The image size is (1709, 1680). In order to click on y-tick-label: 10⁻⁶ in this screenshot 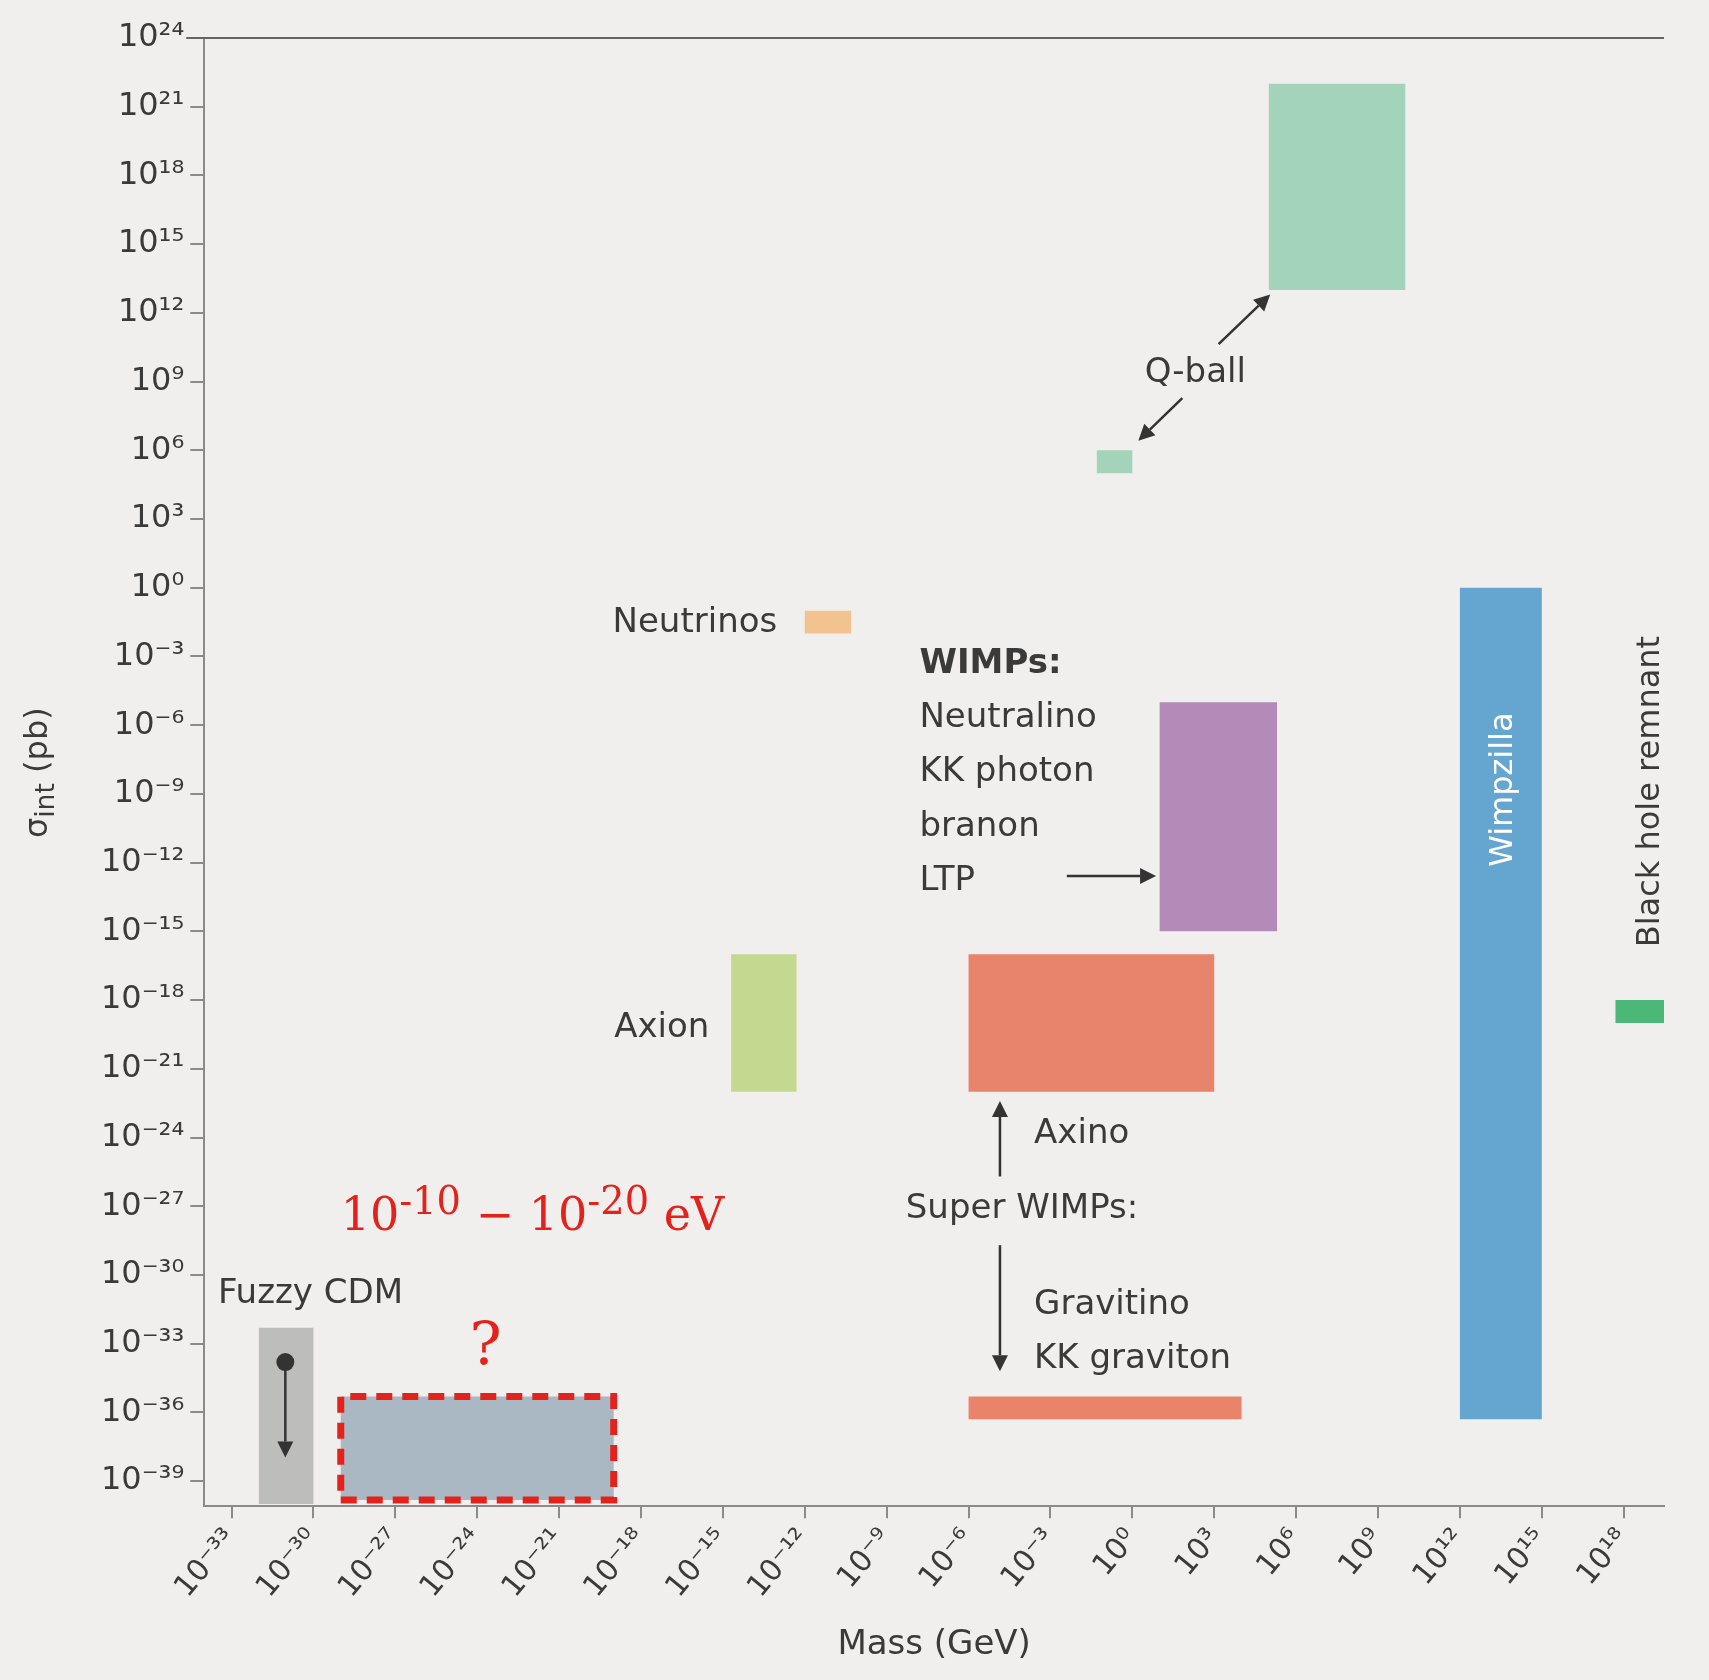, I will do `click(149, 722)`.